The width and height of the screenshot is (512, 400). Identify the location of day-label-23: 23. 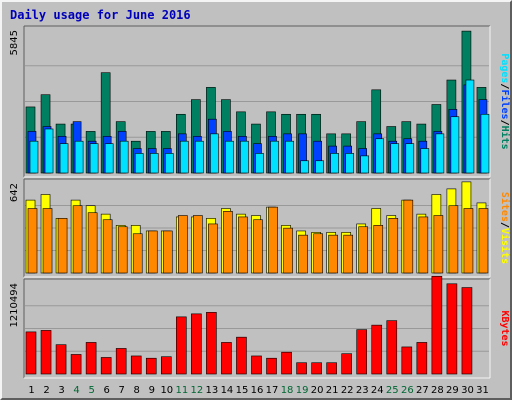
(362, 390).